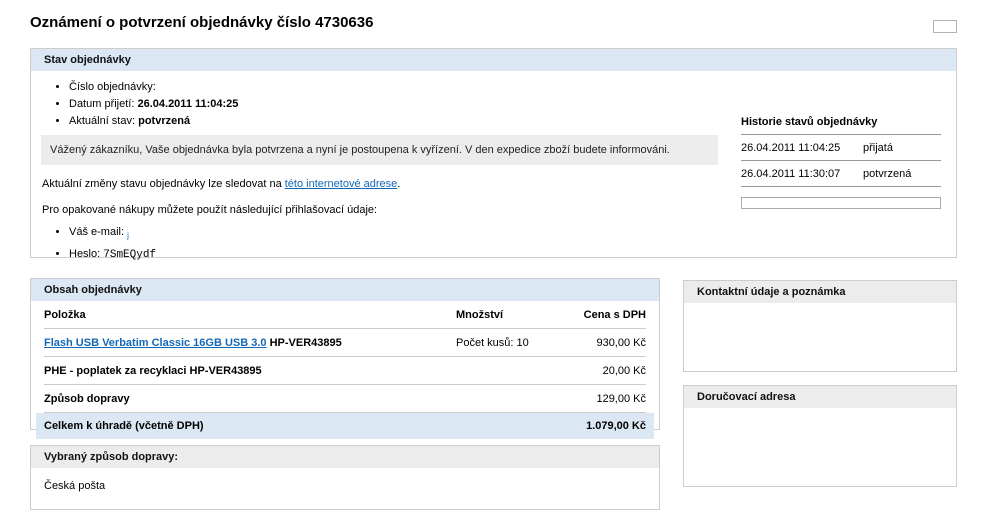 The image size is (990, 520). What do you see at coordinates (188, 104) in the screenshot?
I see `received-date-value: 26.04.2011 11:04:25` at bounding box center [188, 104].